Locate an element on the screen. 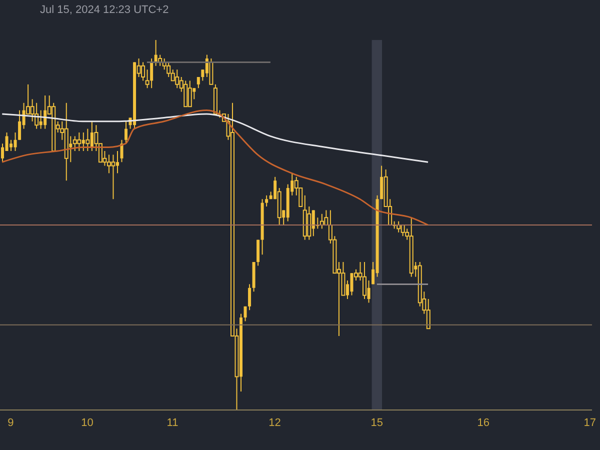 The height and width of the screenshot is (450, 600). text: Jul 15, 2024 12:23 UTC+2 is located at coordinates (104, 10).